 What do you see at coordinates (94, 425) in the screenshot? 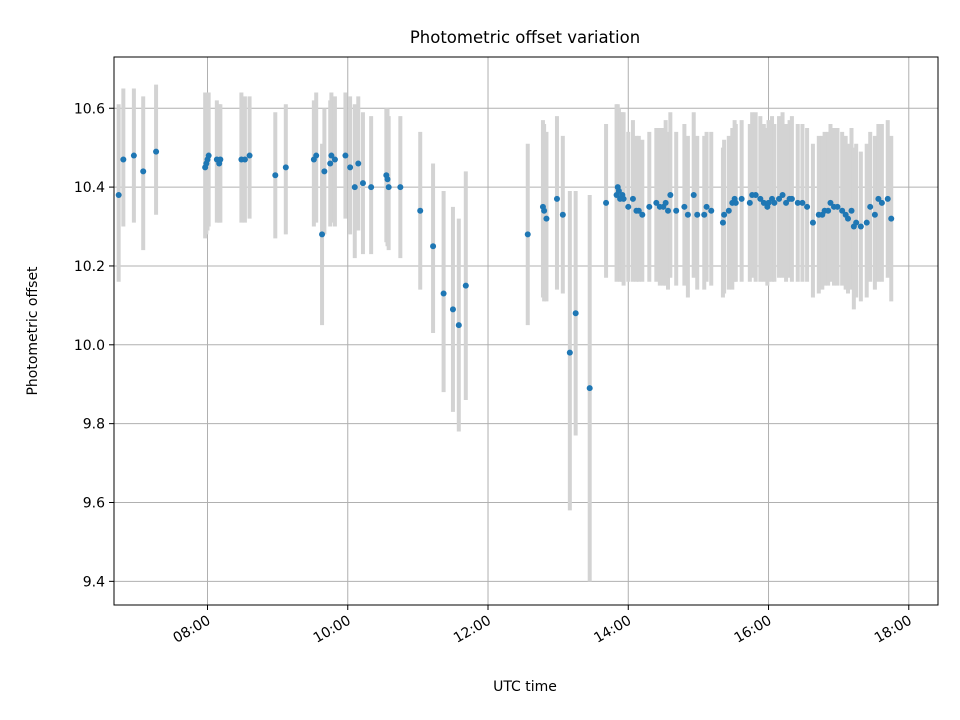
I see `y-tick-label: 9.8` at bounding box center [94, 425].